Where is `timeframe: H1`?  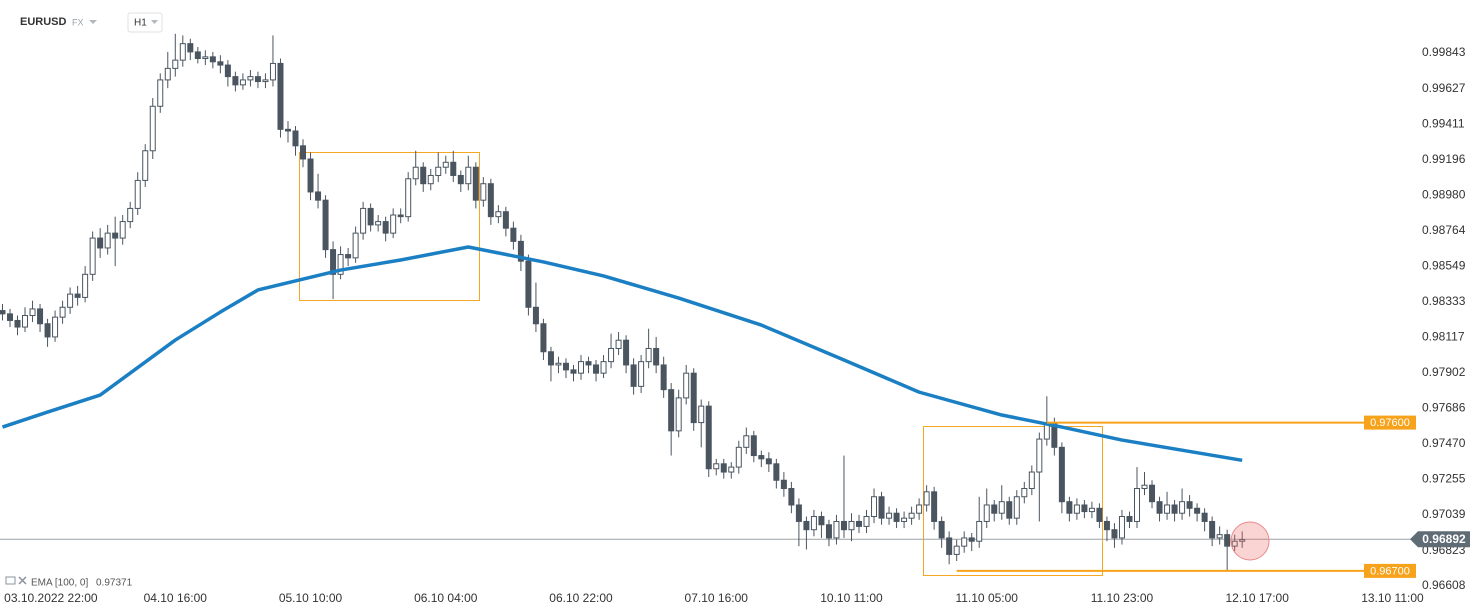
timeframe: H1 is located at coordinates (140, 23).